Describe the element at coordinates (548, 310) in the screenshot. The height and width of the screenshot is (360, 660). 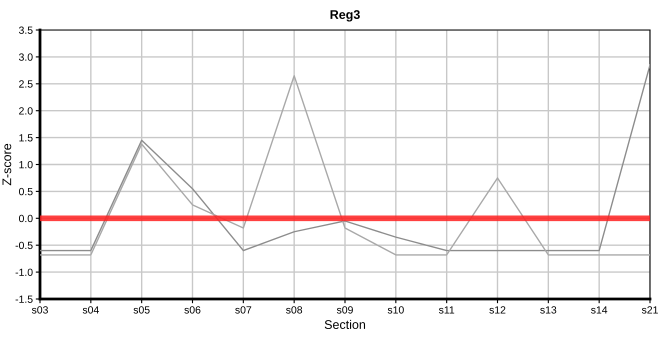
I see `x-tick-label: s13` at that location.